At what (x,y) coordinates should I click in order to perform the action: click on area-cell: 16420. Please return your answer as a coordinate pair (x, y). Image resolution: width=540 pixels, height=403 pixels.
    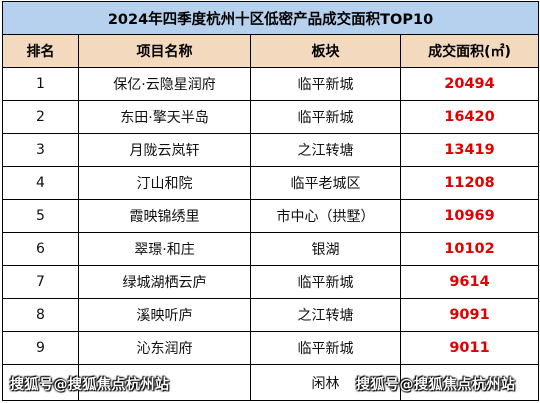
    Looking at the image, I should click on (469, 117).